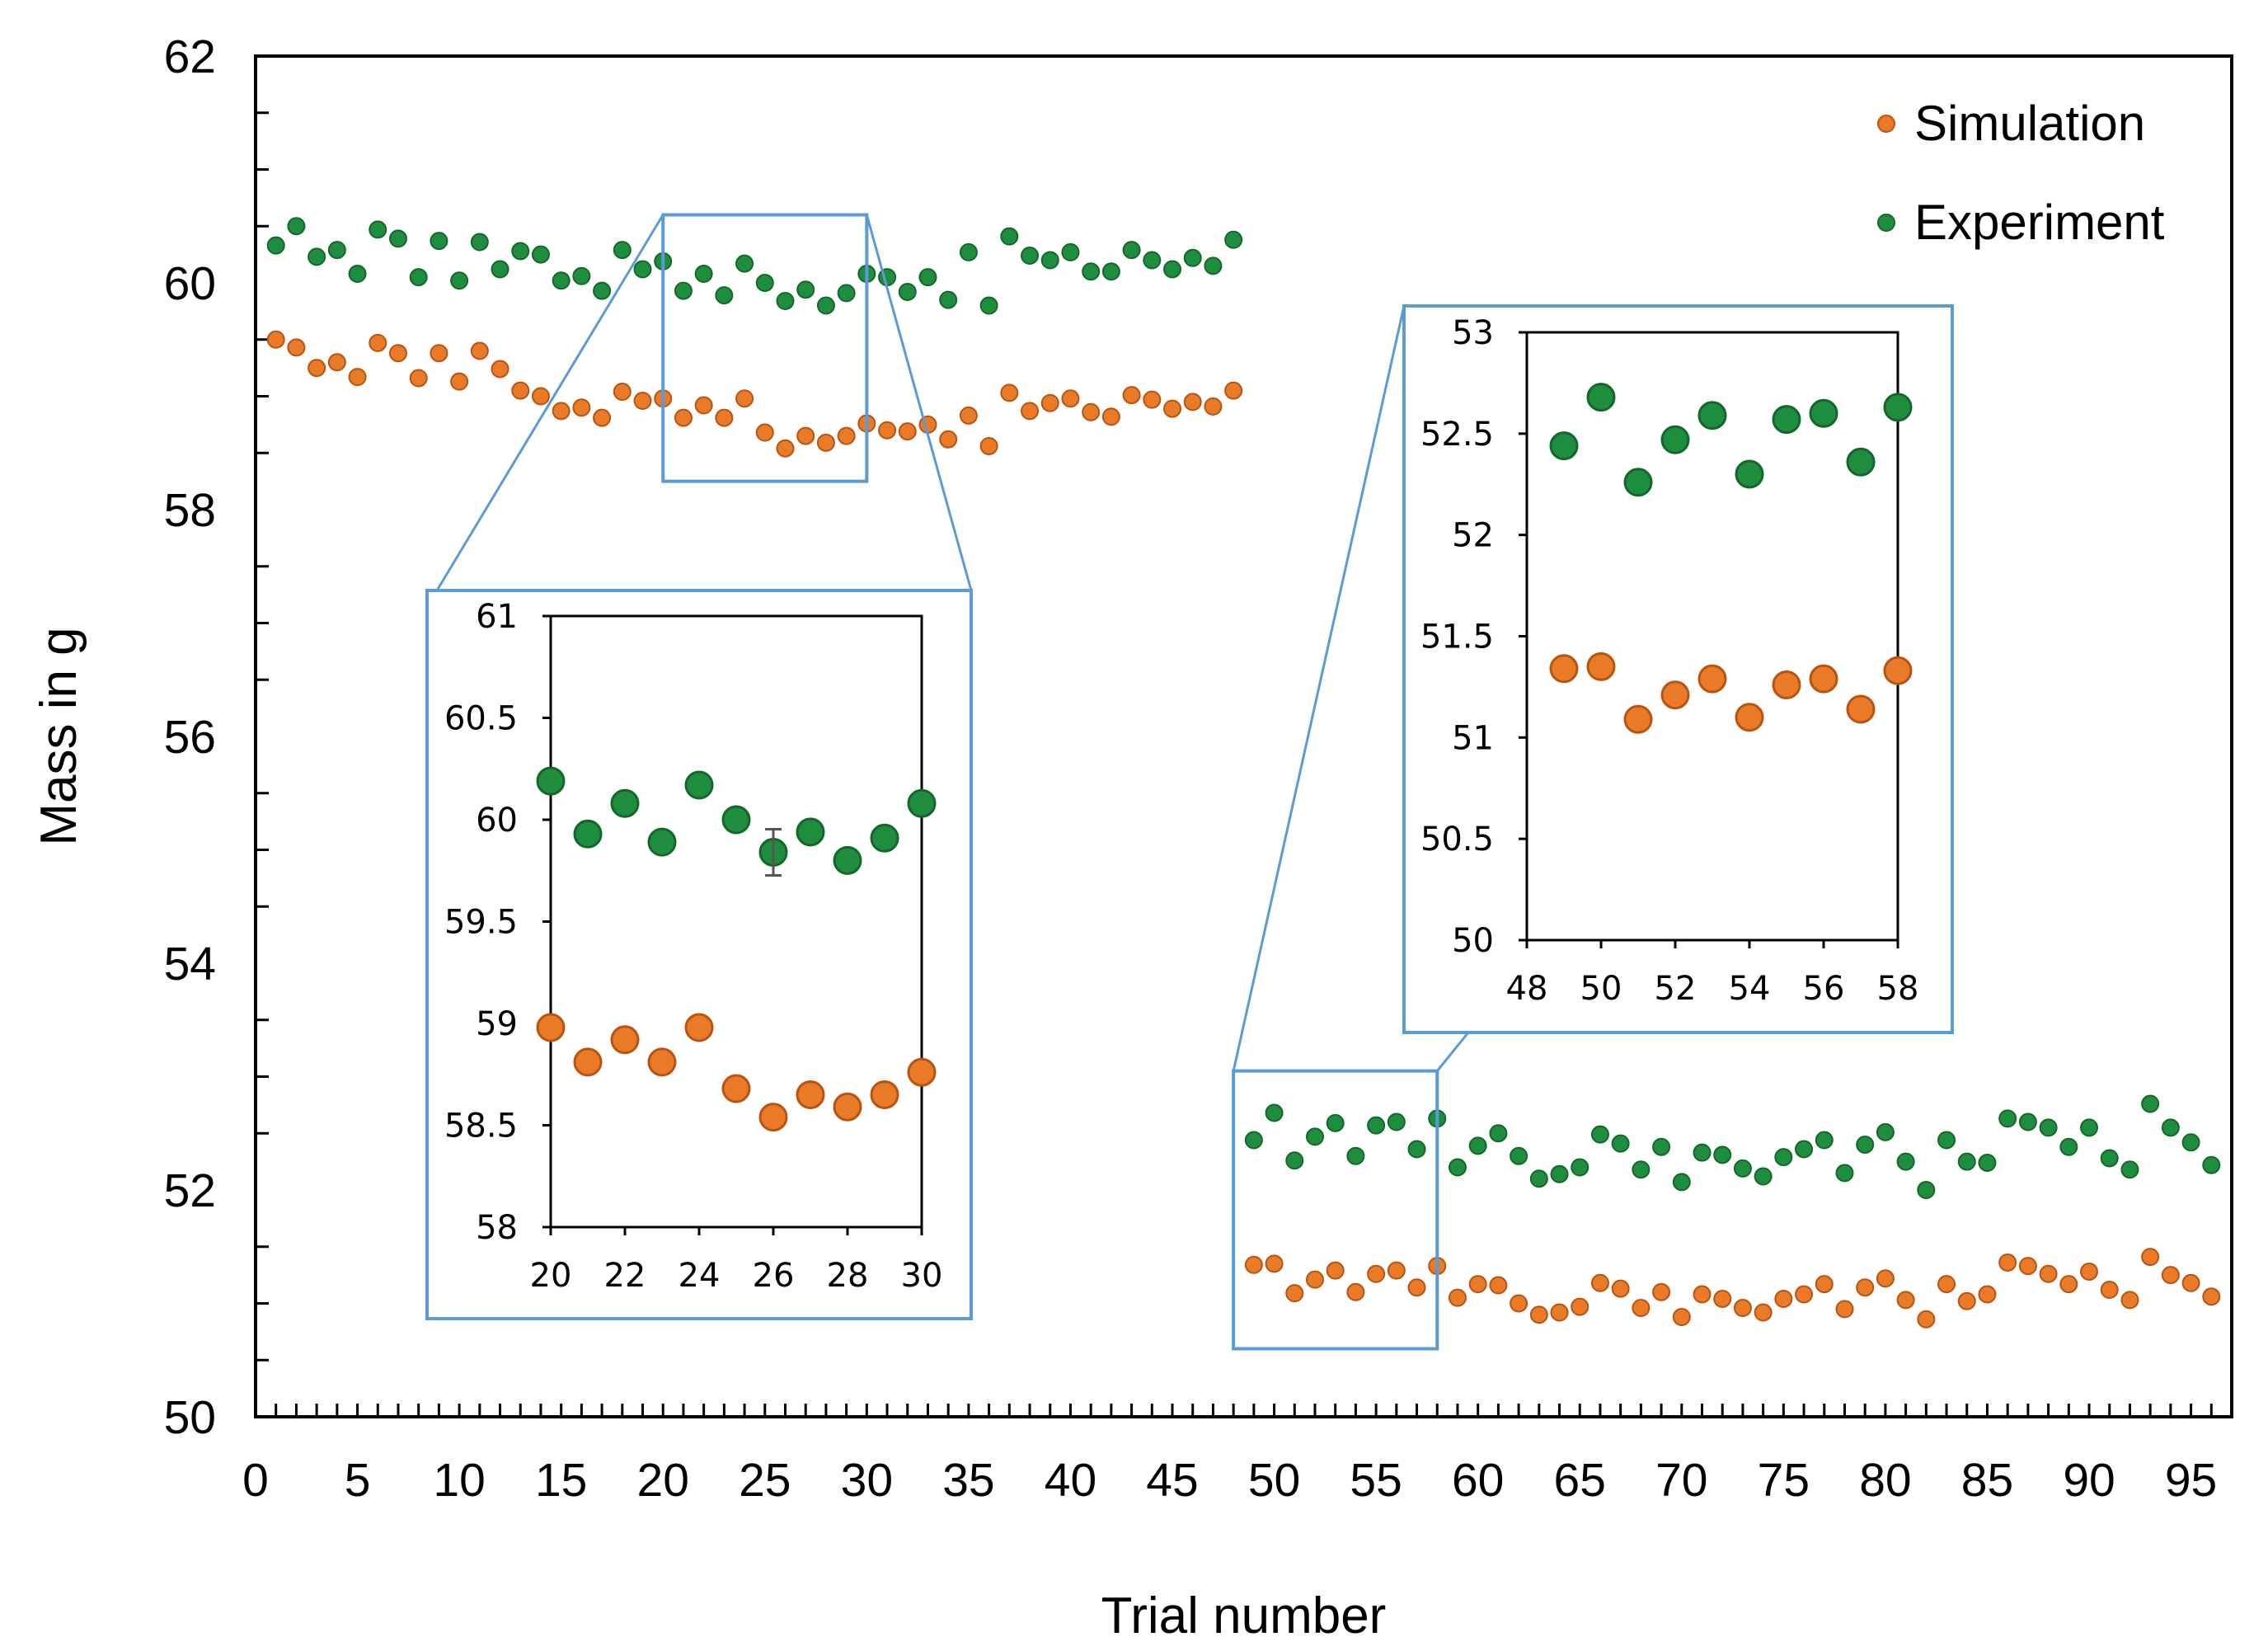  Describe the element at coordinates (1457, 637) in the screenshot. I see `inset-right-y-tick-label: 51.5` at that location.